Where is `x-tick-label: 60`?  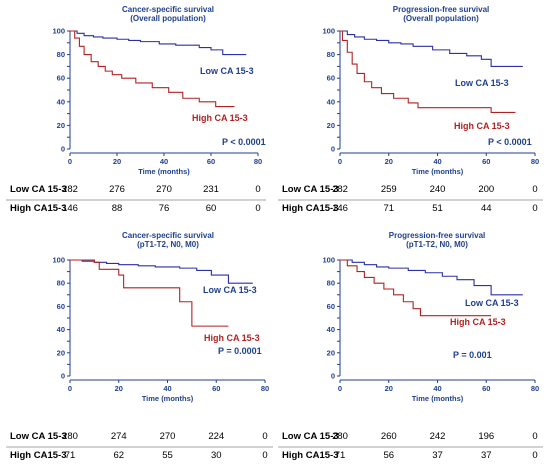 x-tick-label: 60 is located at coordinates (211, 161).